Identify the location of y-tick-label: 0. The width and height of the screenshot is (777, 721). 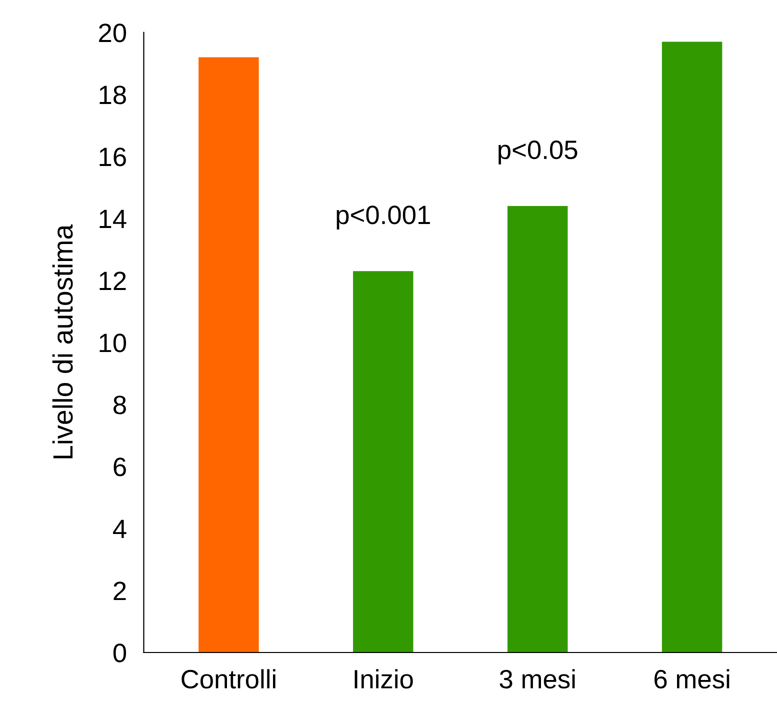
(119, 653).